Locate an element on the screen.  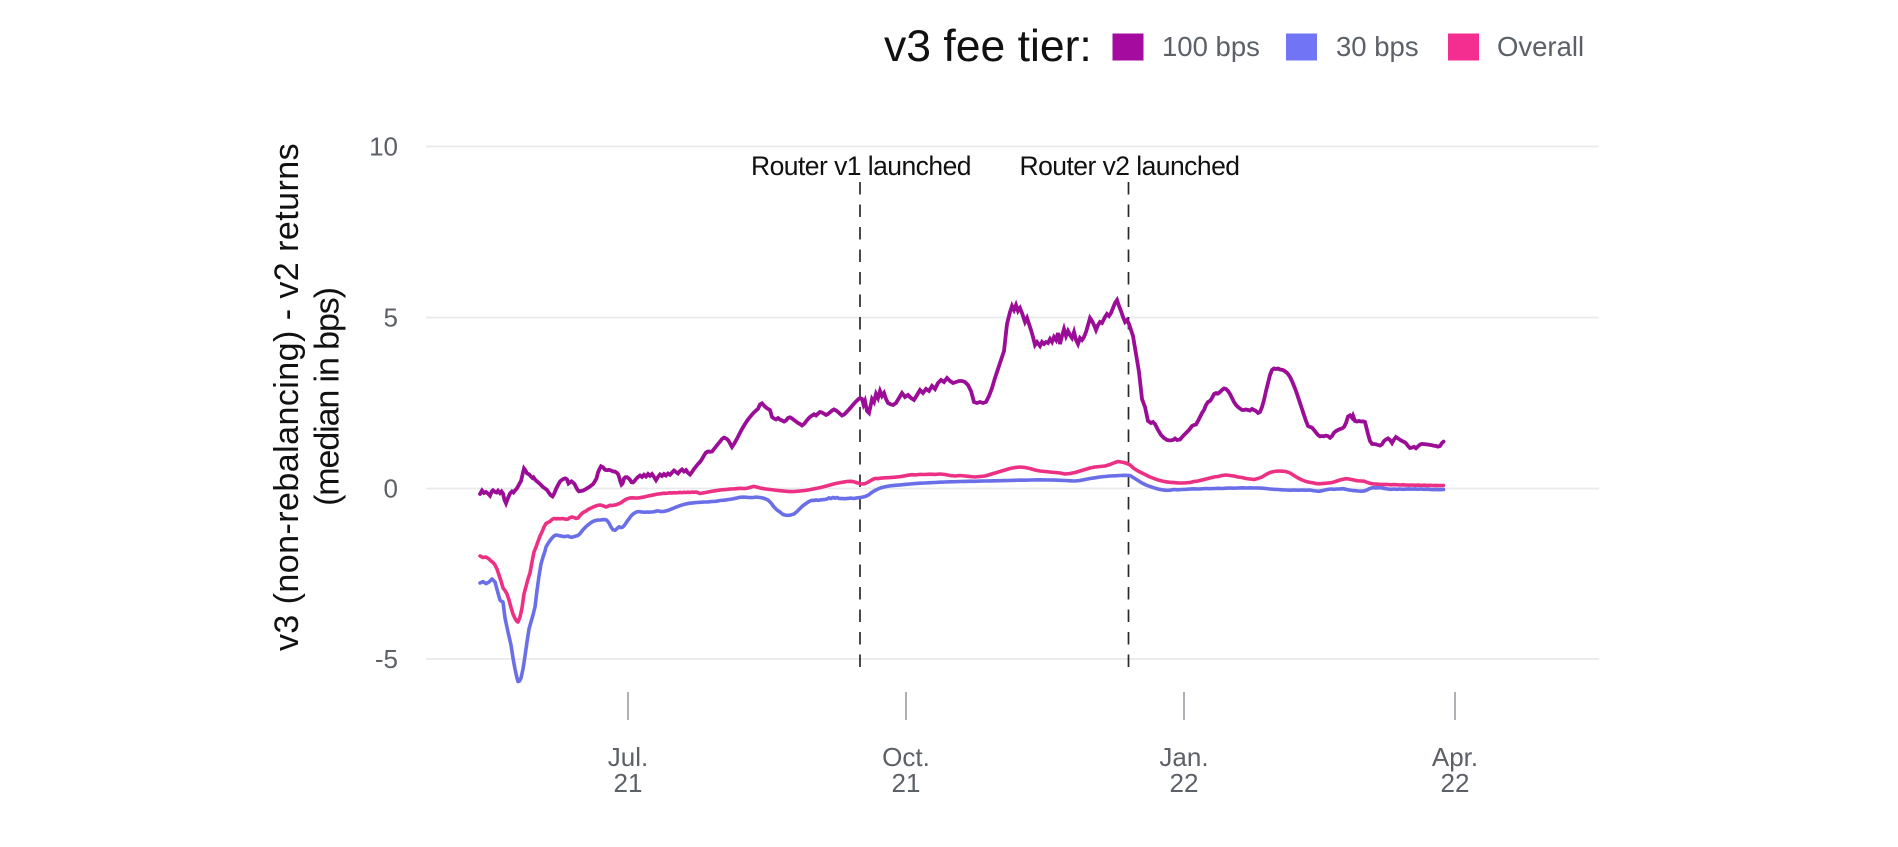
svg-text: Router v1 launched is located at coordinates (861, 166).